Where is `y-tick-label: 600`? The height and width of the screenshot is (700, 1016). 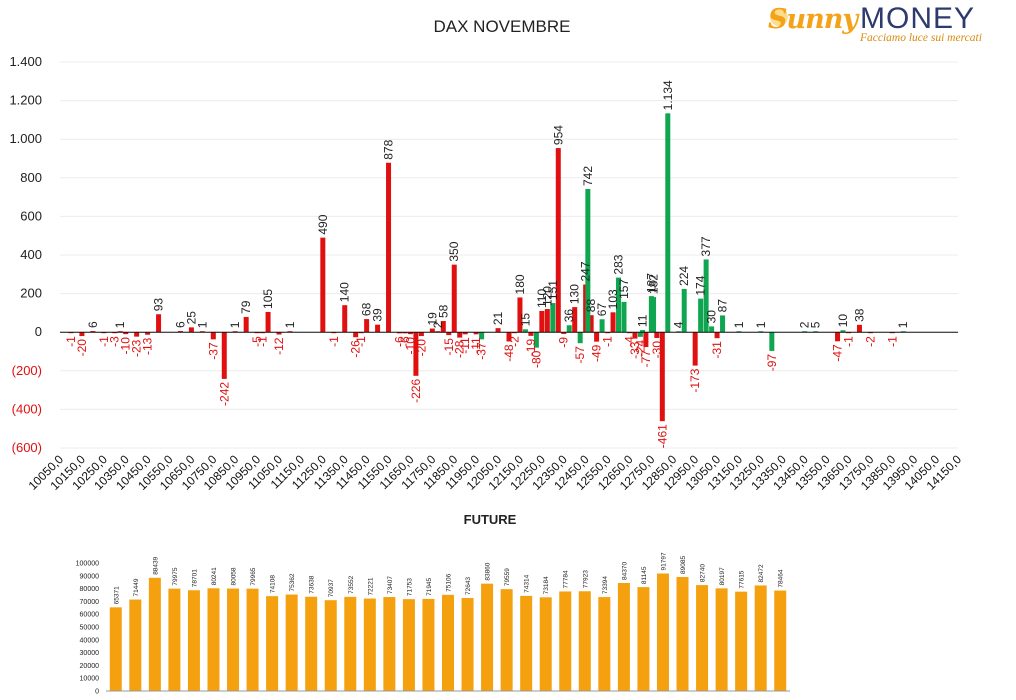 y-tick-label: 600 is located at coordinates (31, 215).